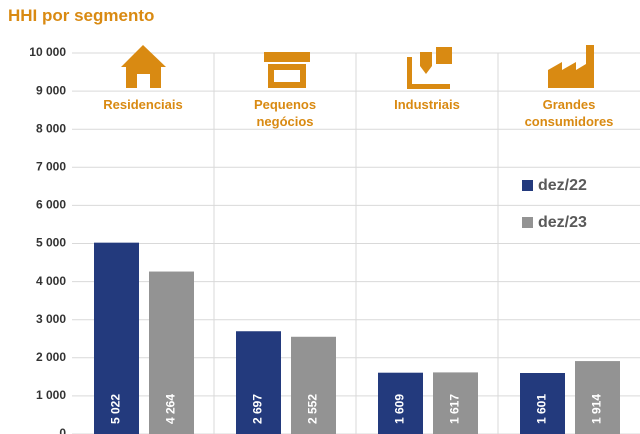 The image size is (640, 434). What do you see at coordinates (569, 113) in the screenshot?
I see `category-label: Grandes consumidores` at bounding box center [569, 113].